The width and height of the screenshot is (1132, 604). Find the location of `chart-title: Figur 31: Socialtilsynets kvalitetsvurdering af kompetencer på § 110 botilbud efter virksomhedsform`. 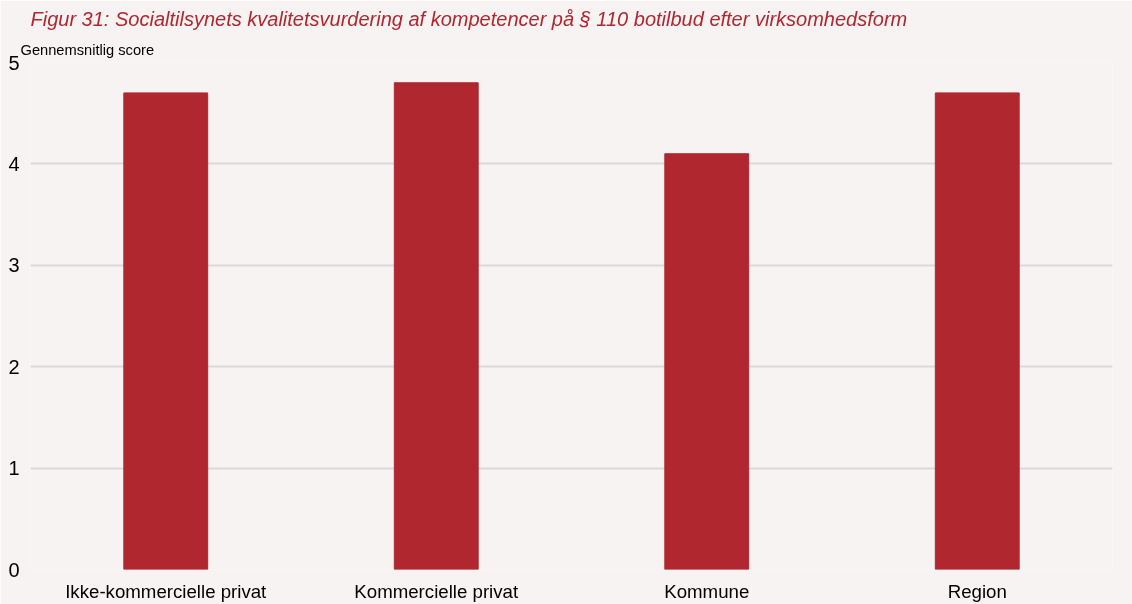

chart-title: Figur 31: Socialtilsynets kvalitetsvurdering af kompetencer på § 110 botilbud efter virksomhedsform is located at coordinates (469, 18).